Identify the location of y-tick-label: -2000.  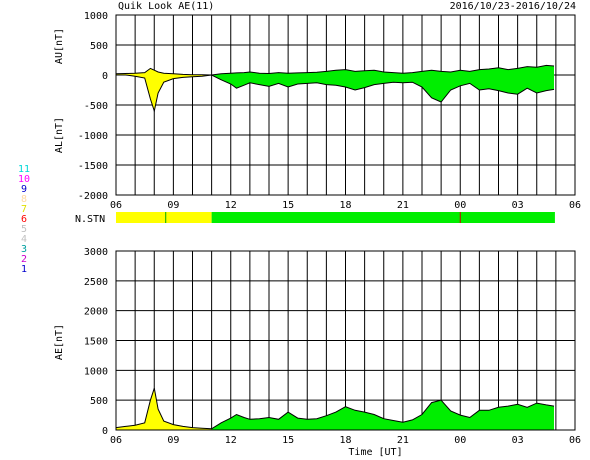
(93, 196).